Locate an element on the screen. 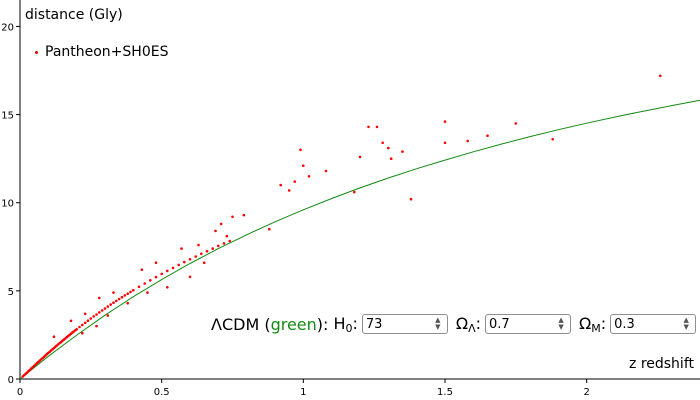 The height and width of the screenshot is (400, 700). y-tick-label: 20 is located at coordinates (7, 27).